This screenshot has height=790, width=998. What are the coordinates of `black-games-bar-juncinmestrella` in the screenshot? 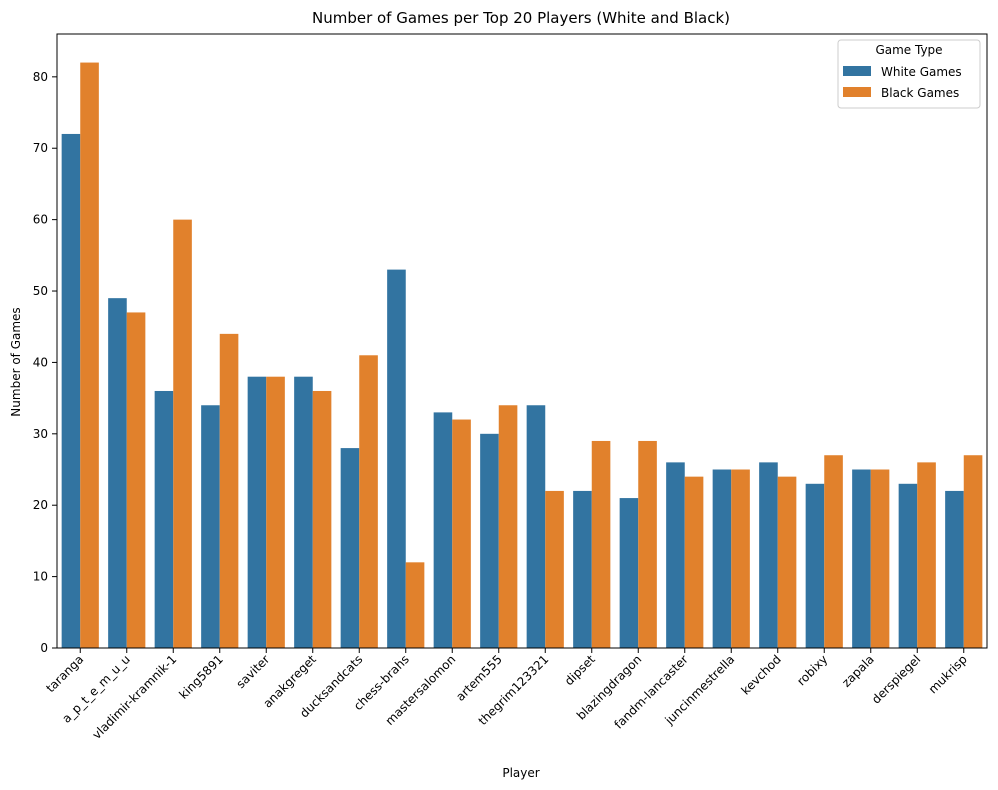 It's located at (740, 558).